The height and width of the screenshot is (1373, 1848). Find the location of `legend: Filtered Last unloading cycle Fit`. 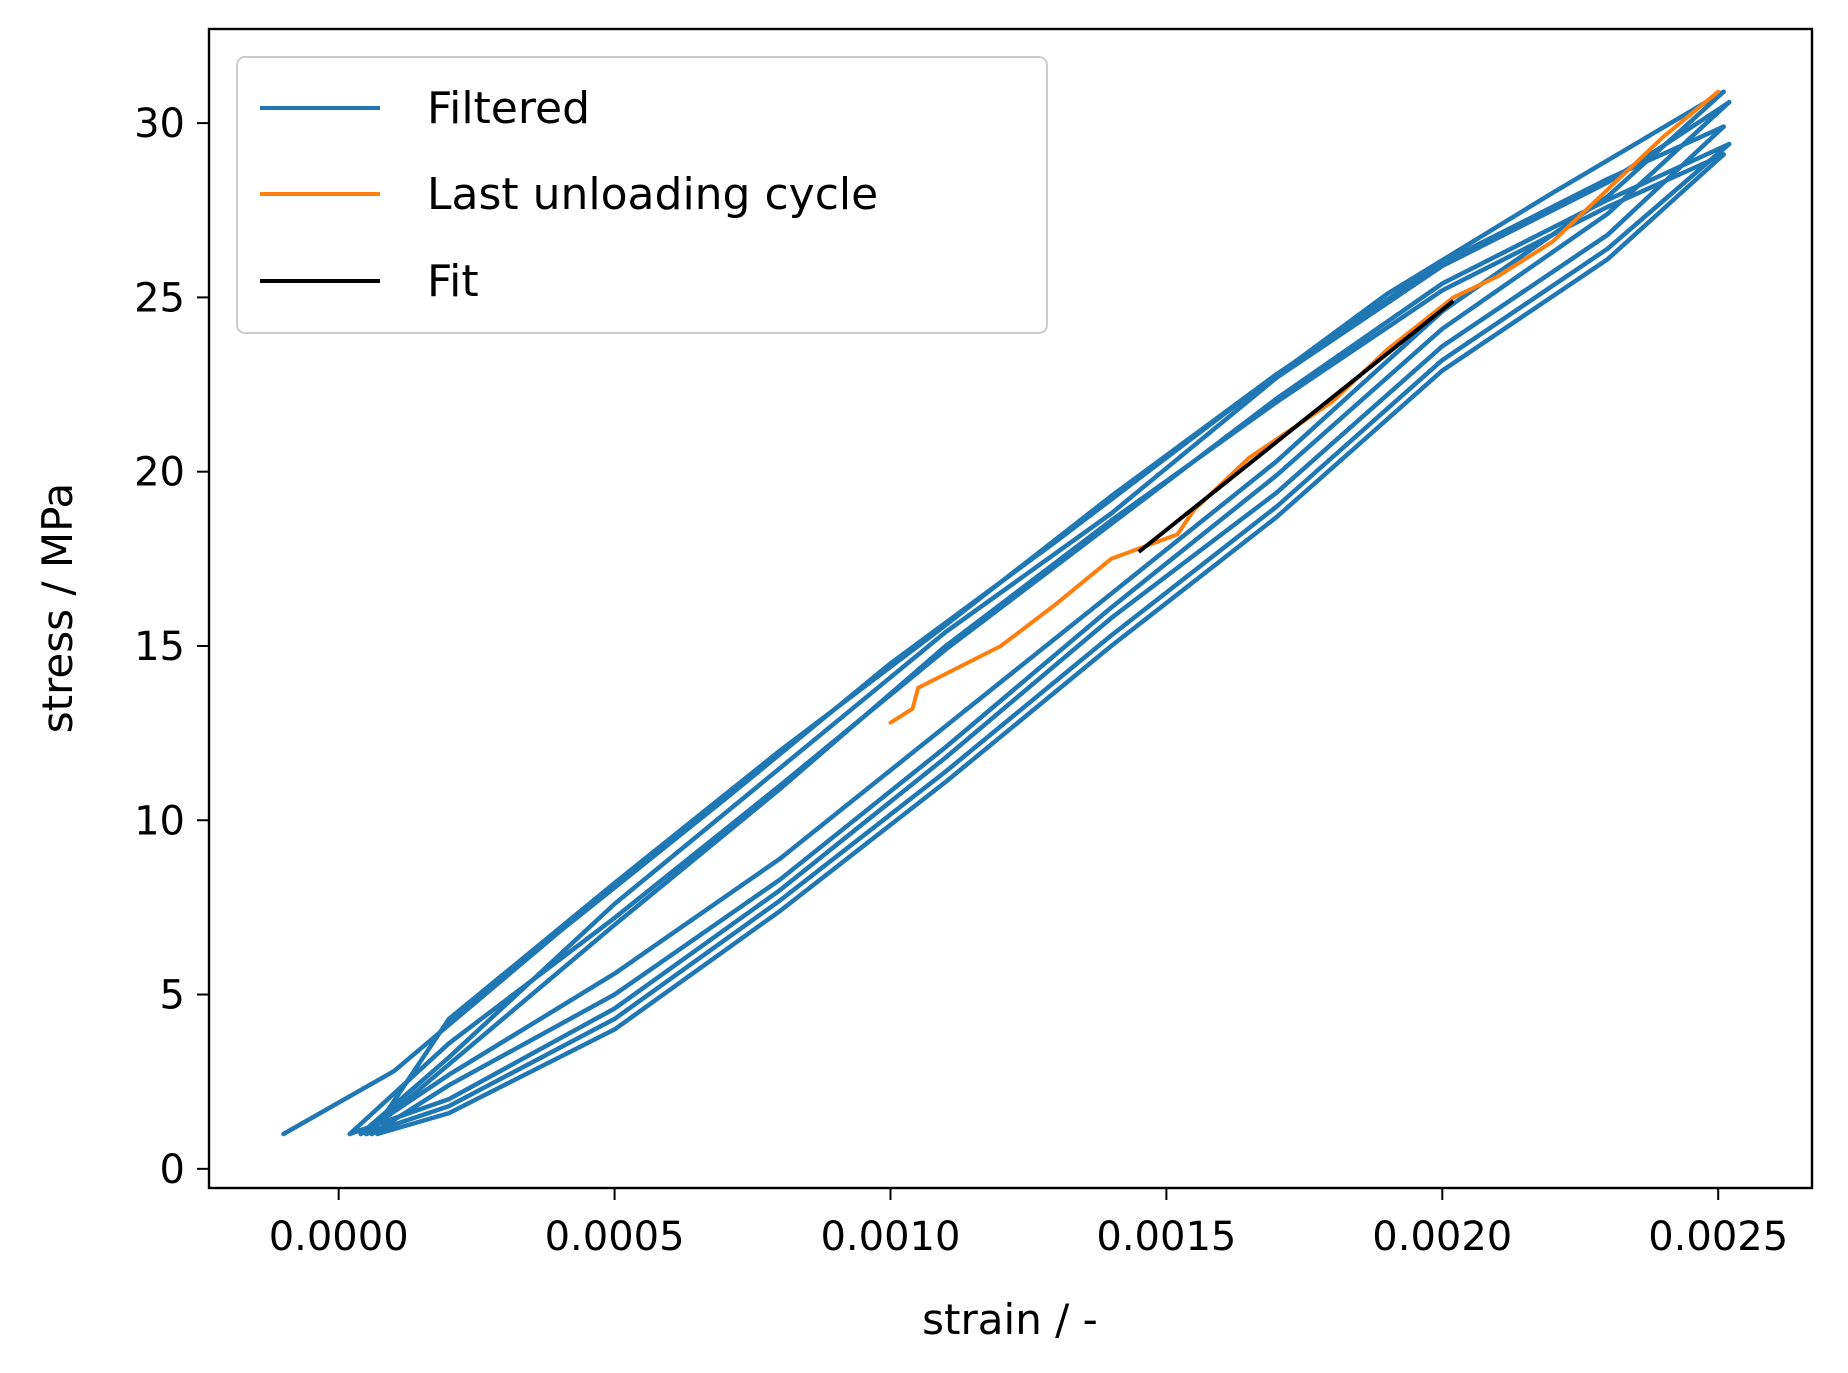

legend: Filtered Last unloading cycle Fit is located at coordinates (642, 195).